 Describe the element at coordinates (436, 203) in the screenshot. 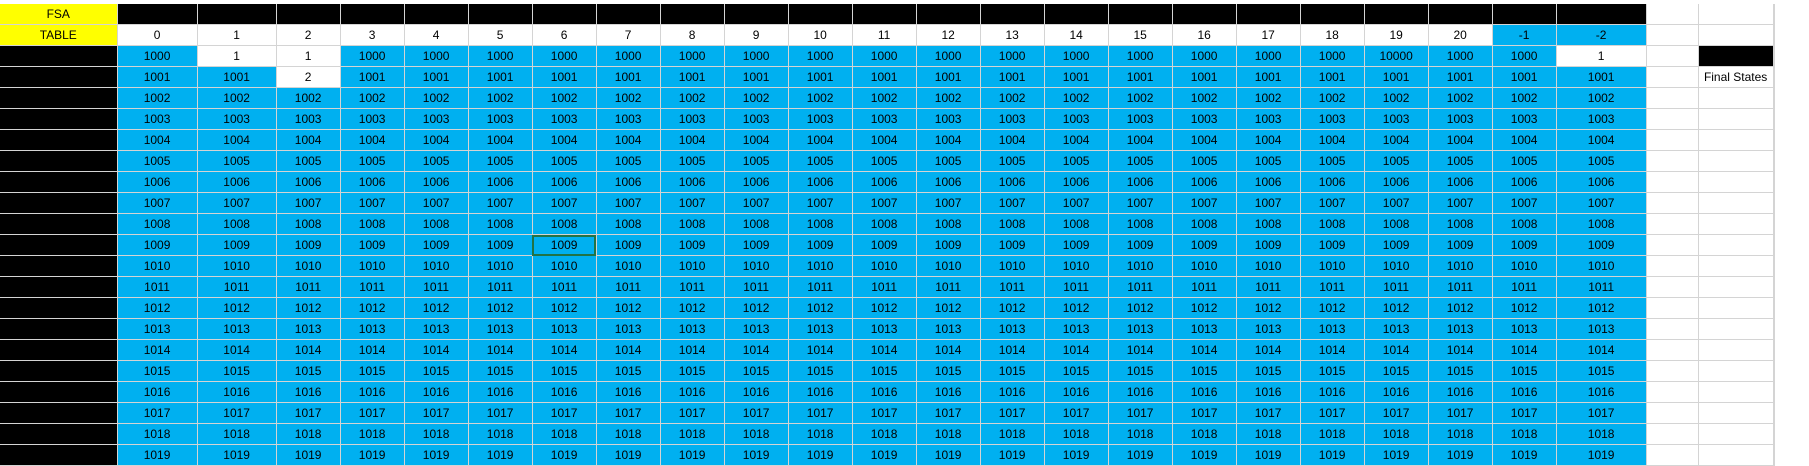

I see `transition-cell: 1007` at that location.